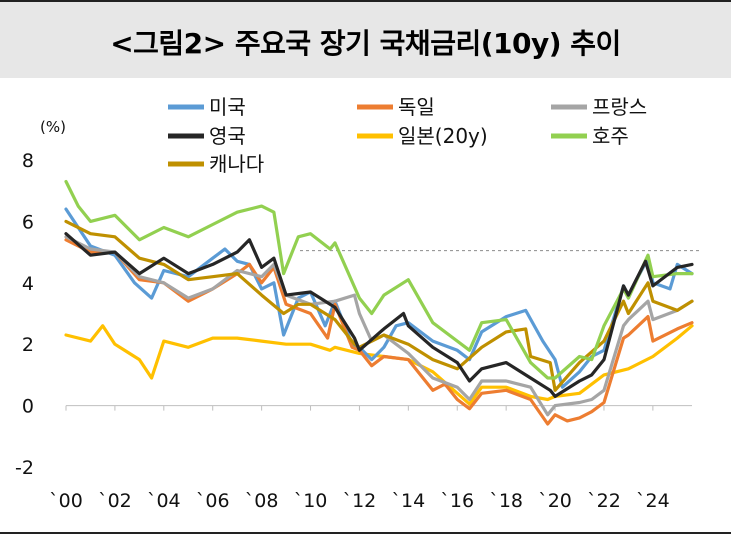 This screenshot has width=731, height=543. What do you see at coordinates (236, 164) in the screenshot?
I see `legend-label: 캐나다` at bounding box center [236, 164].